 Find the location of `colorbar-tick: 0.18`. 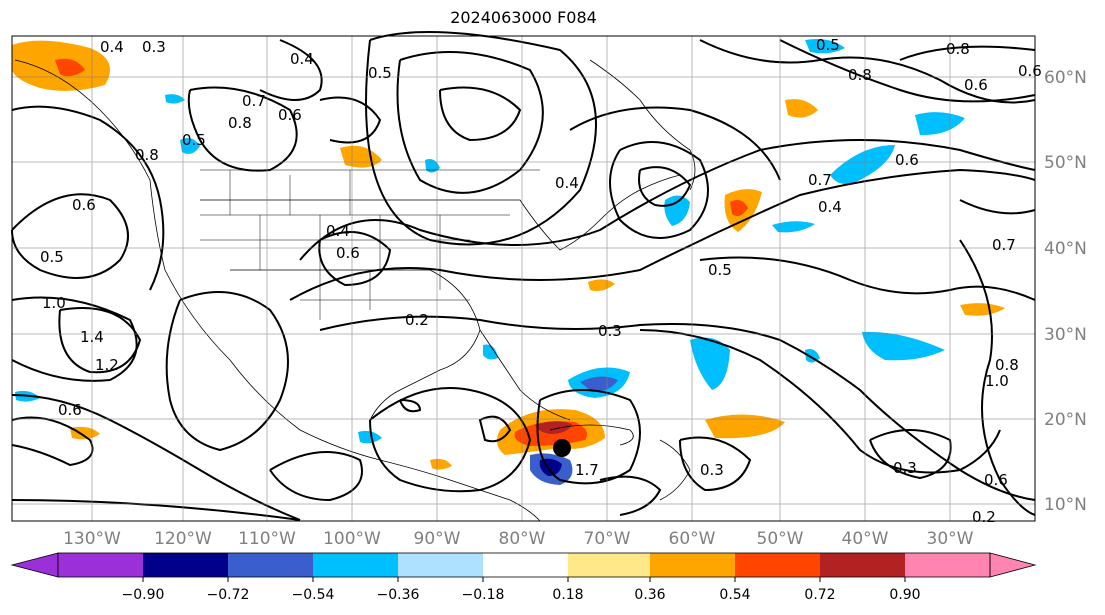

colorbar-tick: 0.18 is located at coordinates (567, 595).